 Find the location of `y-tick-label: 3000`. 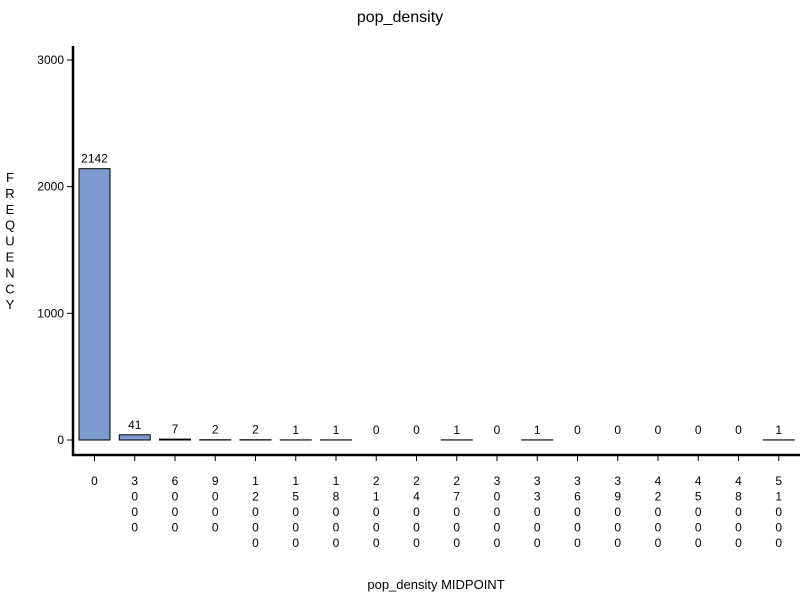

y-tick-label: 3000 is located at coordinates (50, 60).